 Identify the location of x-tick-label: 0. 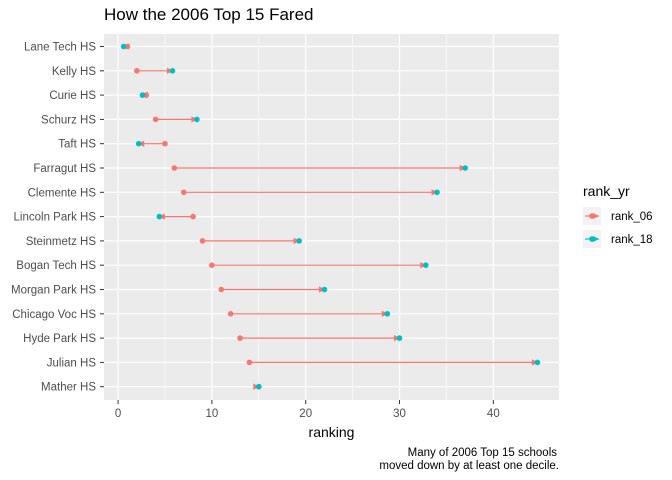
(118, 414).